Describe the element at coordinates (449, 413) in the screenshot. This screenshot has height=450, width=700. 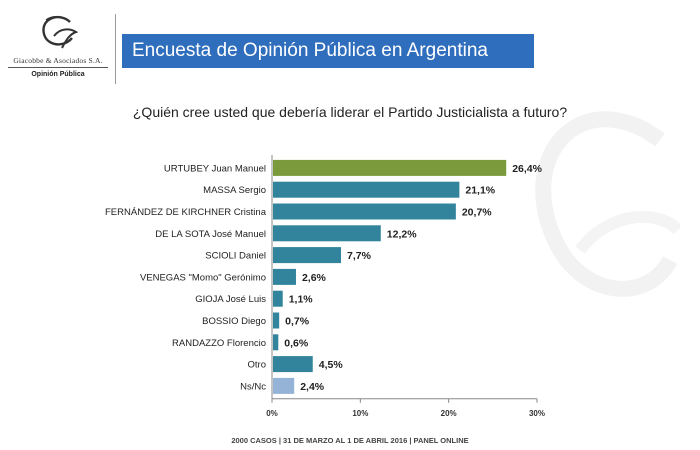
I see `x-tick-label: 20%` at that location.